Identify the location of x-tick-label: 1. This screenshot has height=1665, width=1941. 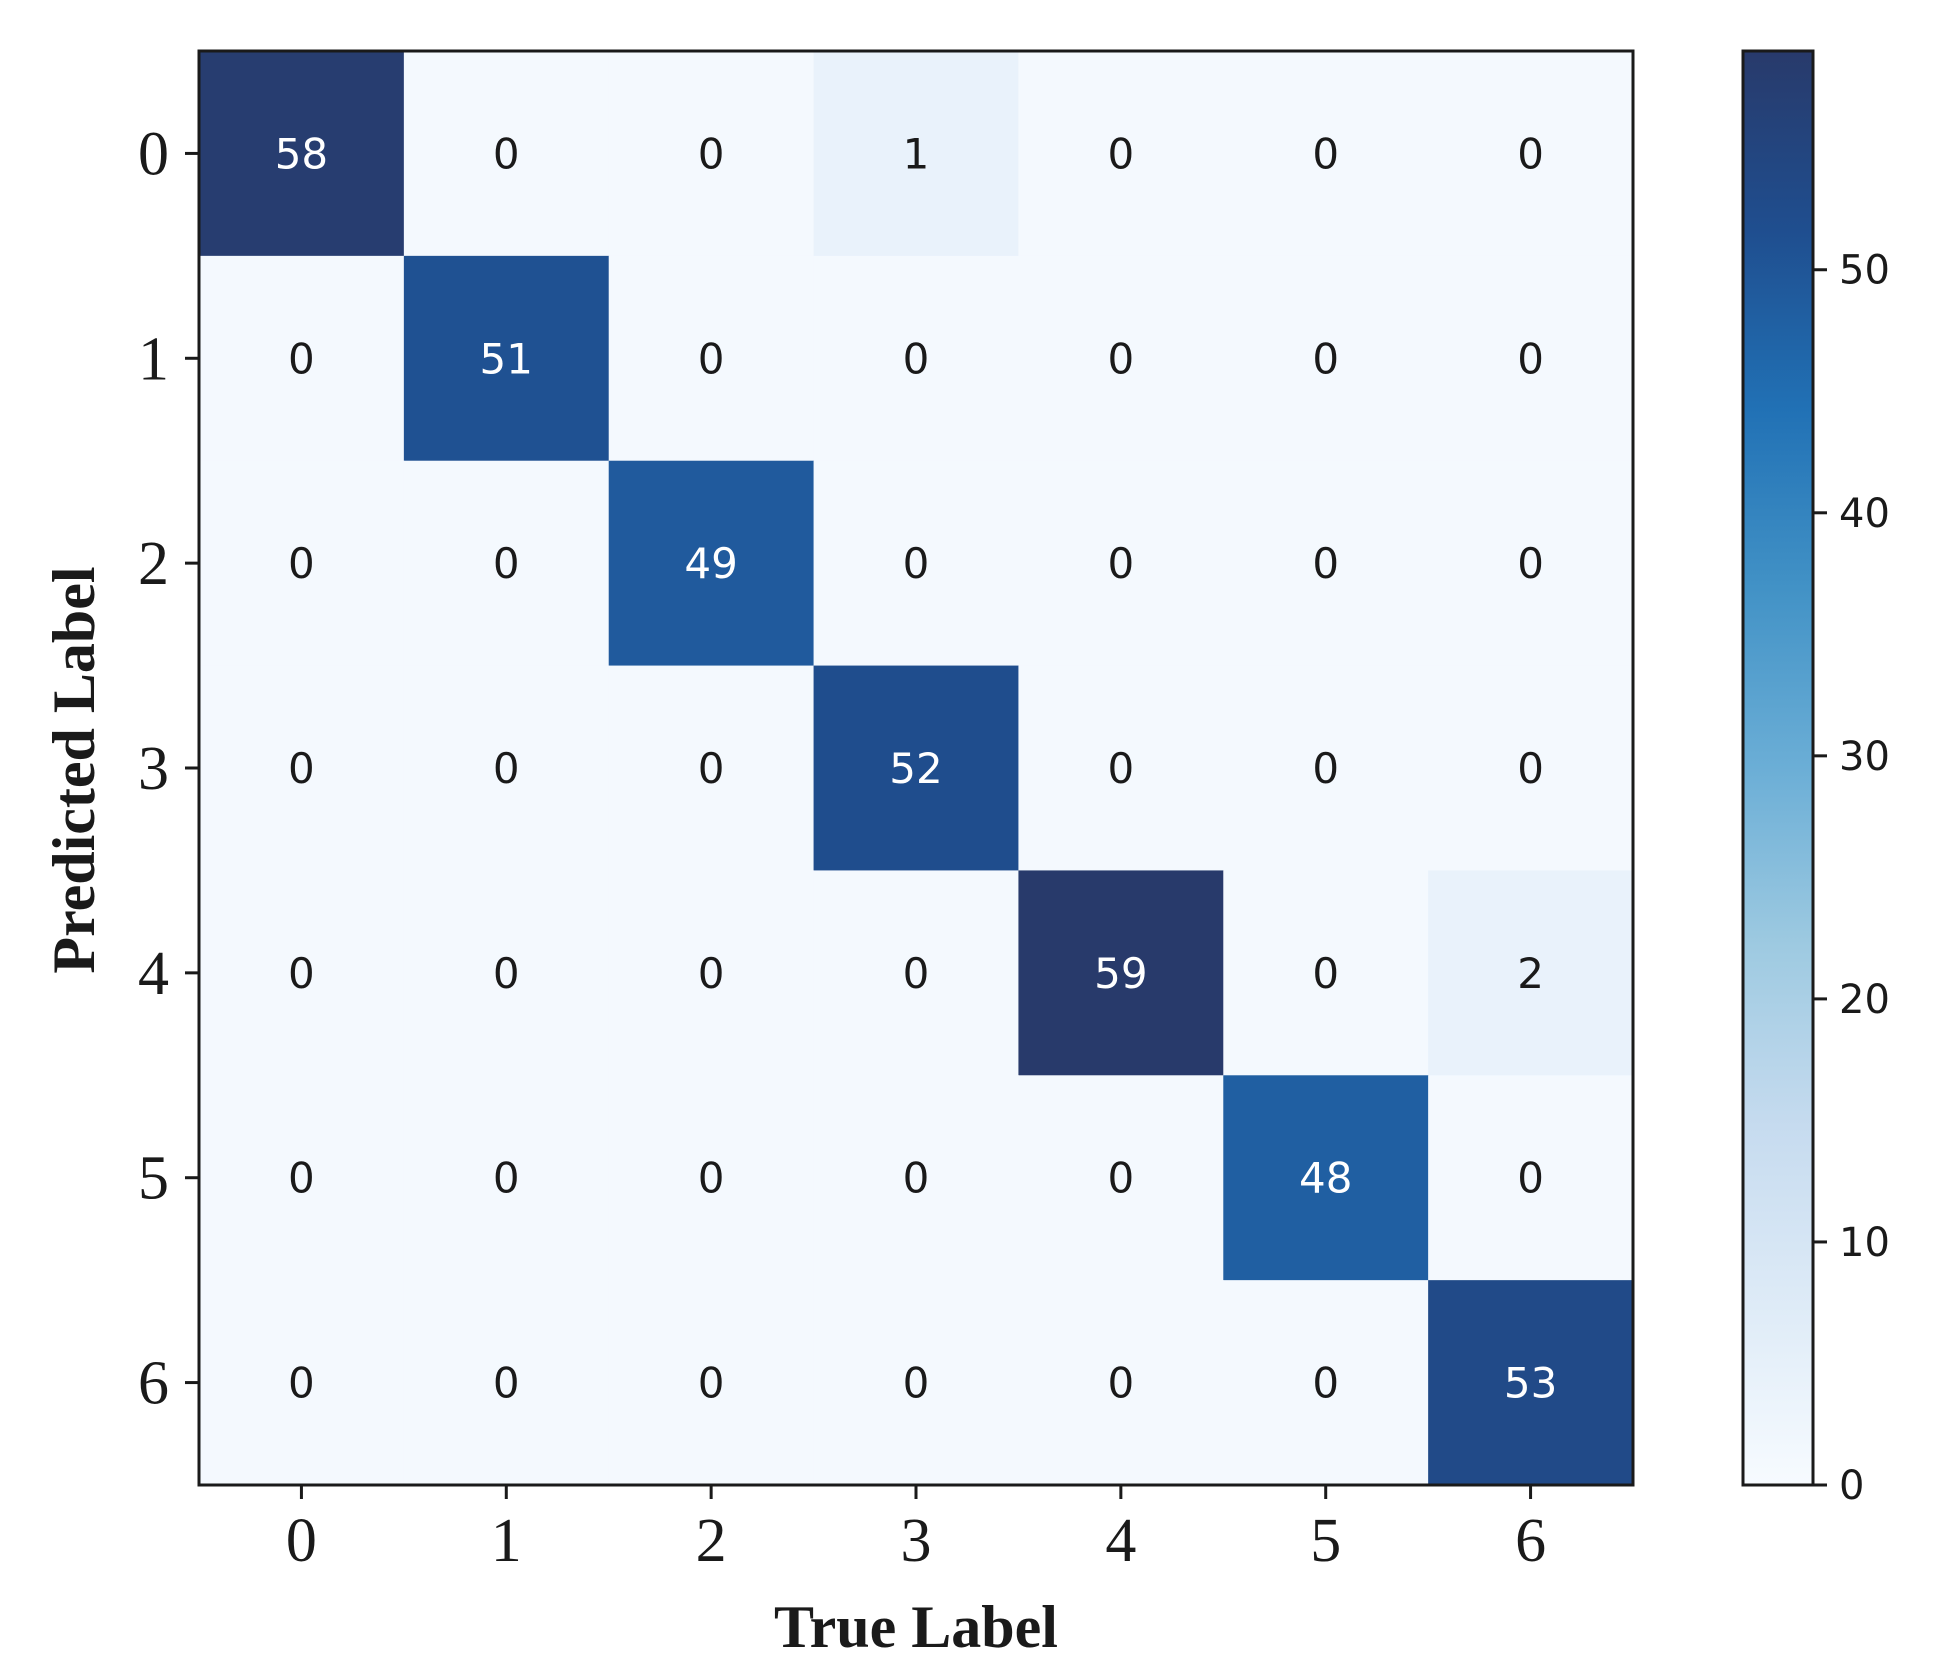
(506, 1541).